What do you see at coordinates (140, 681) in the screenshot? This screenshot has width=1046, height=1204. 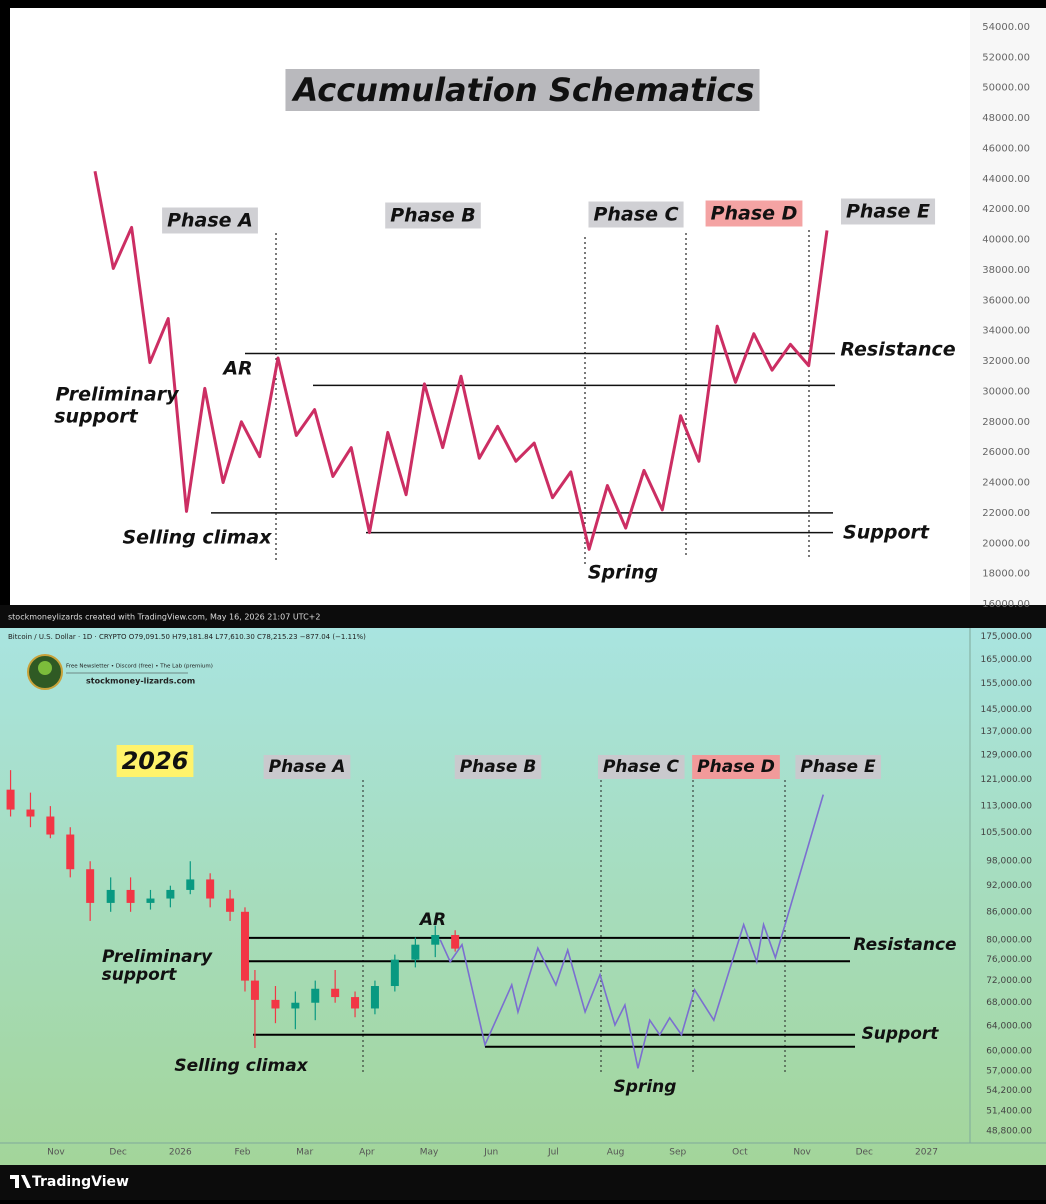 I see `logo-site: stockmoney-lizards.com` at bounding box center [140, 681].